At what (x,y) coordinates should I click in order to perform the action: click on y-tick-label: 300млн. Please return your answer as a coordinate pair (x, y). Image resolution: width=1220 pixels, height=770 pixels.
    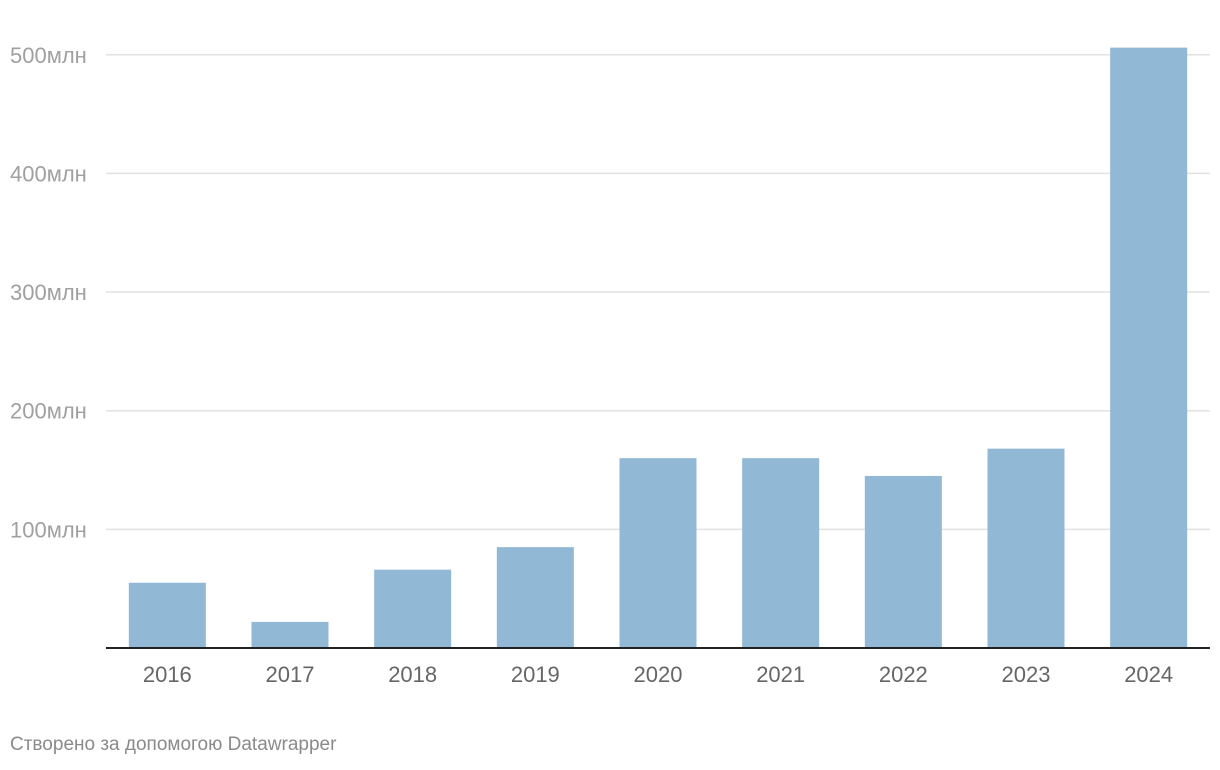
    Looking at the image, I should click on (48, 292).